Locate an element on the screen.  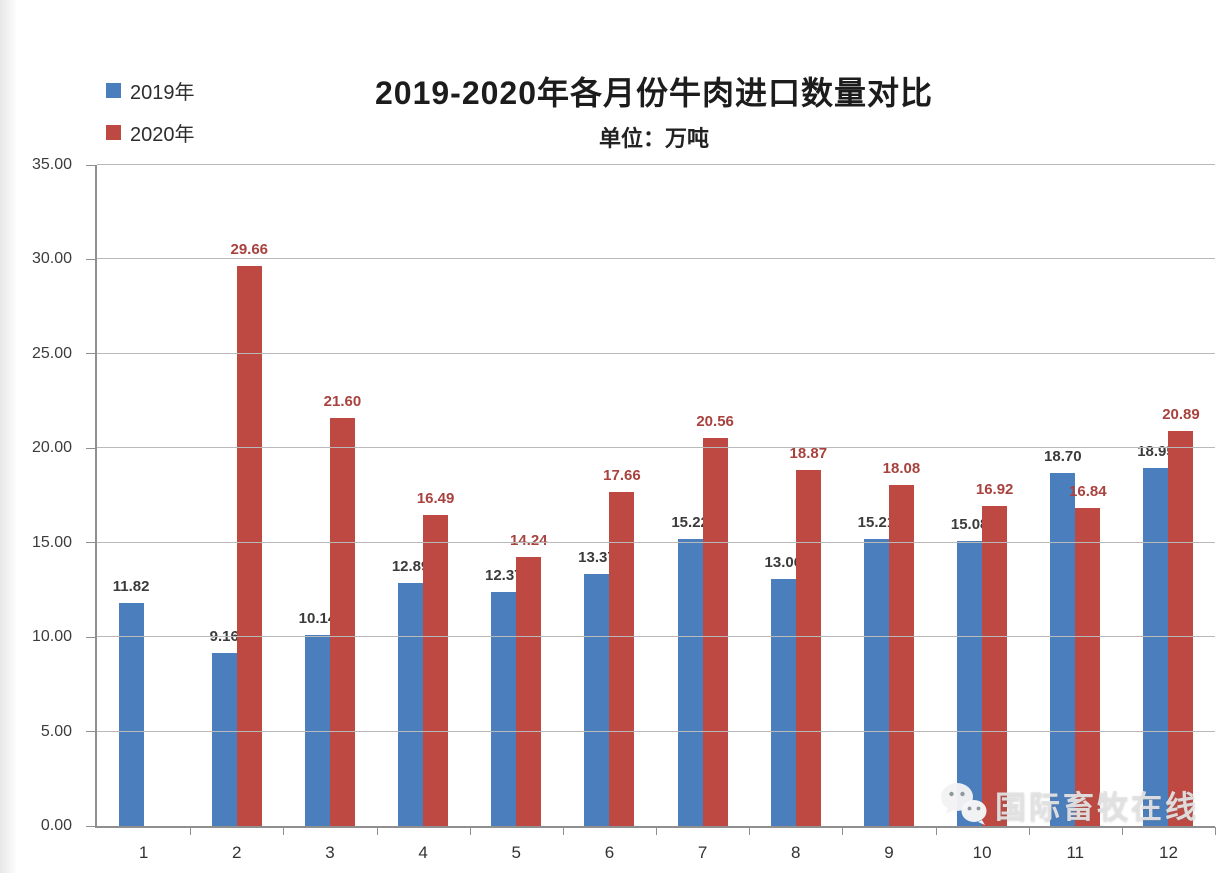
x-tick-label-3: 3 is located at coordinates (330, 852).